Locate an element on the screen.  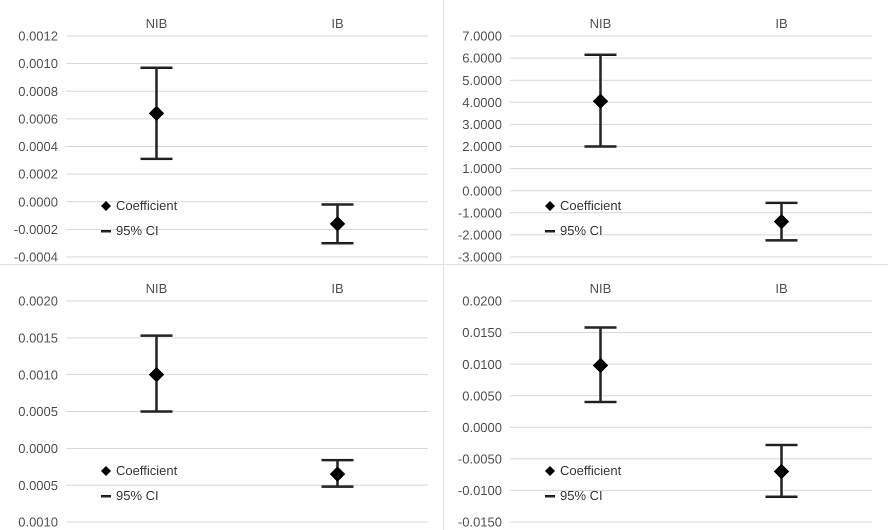
y-tick-label: 0.0020 is located at coordinates (38, 301).